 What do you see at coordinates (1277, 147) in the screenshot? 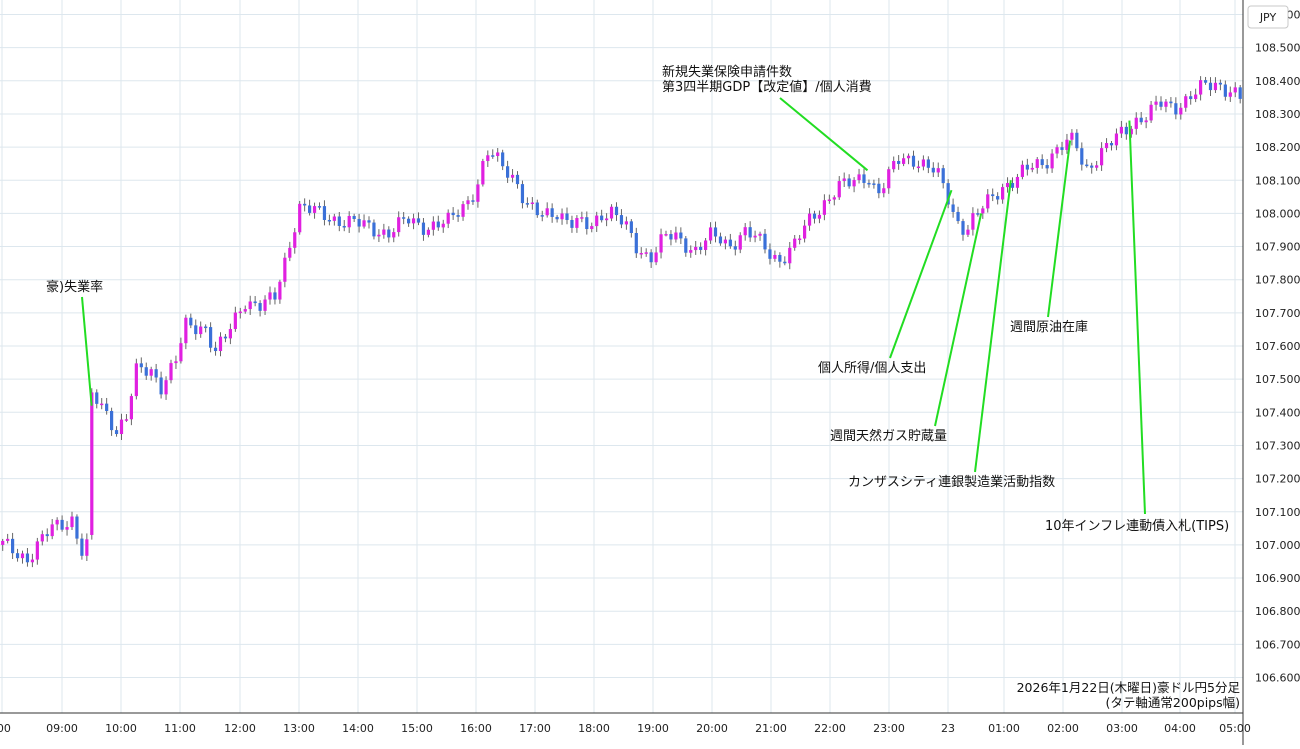
I see `y-tick-label: 108.200` at bounding box center [1277, 147].